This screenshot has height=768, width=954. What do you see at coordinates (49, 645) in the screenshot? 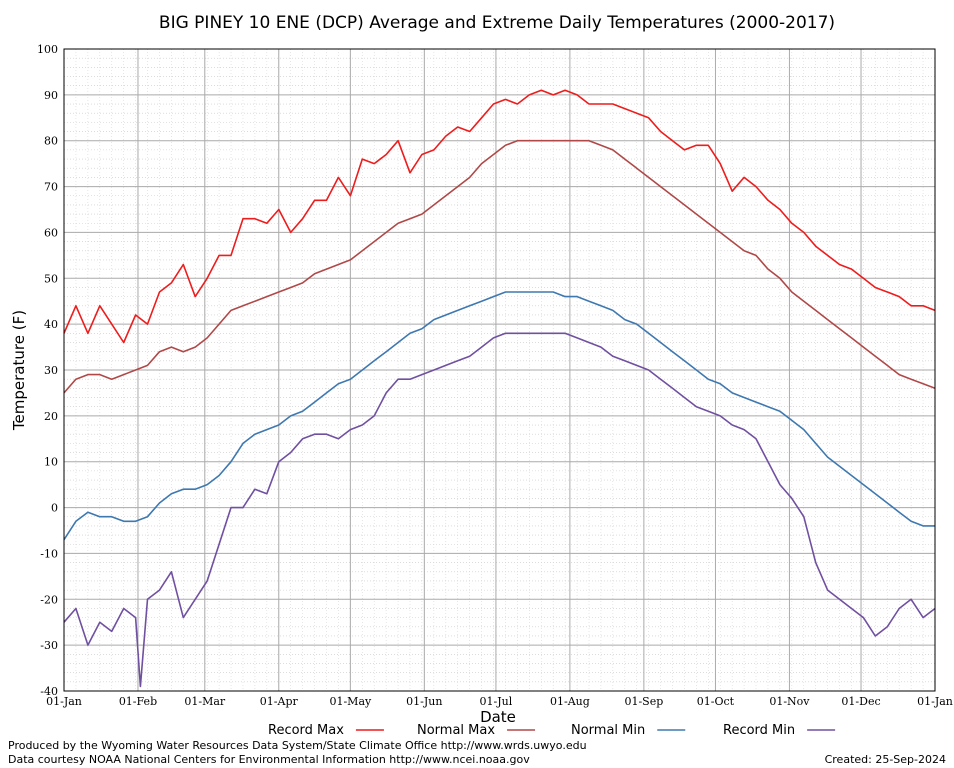
I see `y-tick-label: -30` at bounding box center [49, 645].